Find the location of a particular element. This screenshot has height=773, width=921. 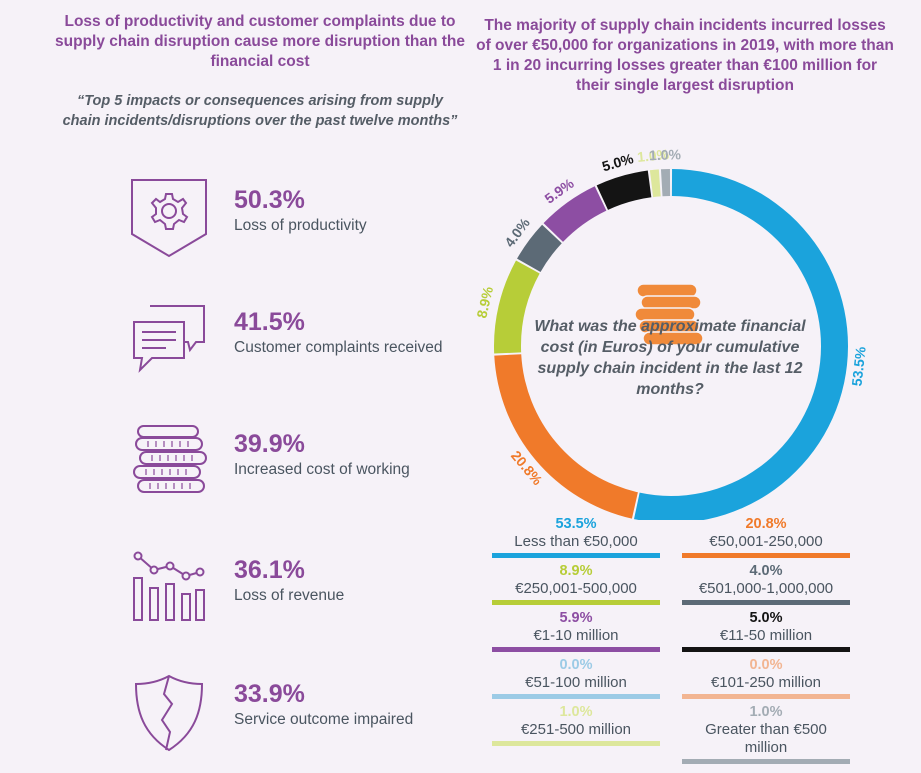

donut-label: 53.5% is located at coordinates (858, 366).